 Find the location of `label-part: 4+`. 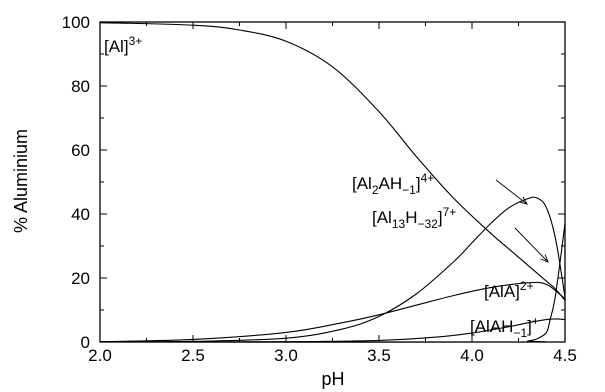

label-part: 4+ is located at coordinates (428, 178).